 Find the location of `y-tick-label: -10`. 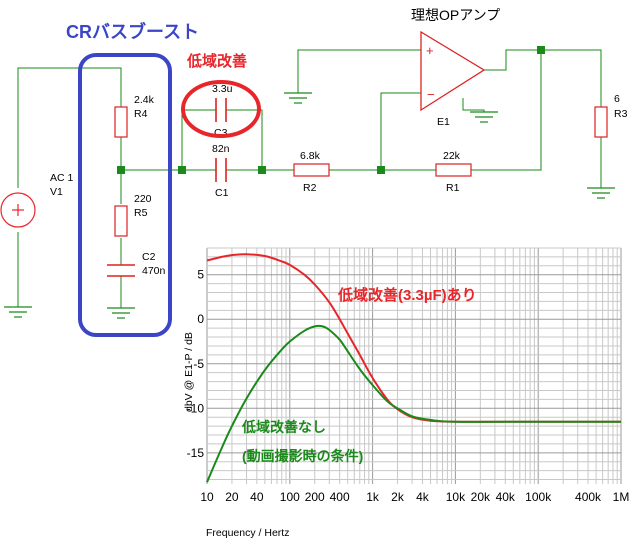

y-tick-label: -10 is located at coordinates (196, 408).